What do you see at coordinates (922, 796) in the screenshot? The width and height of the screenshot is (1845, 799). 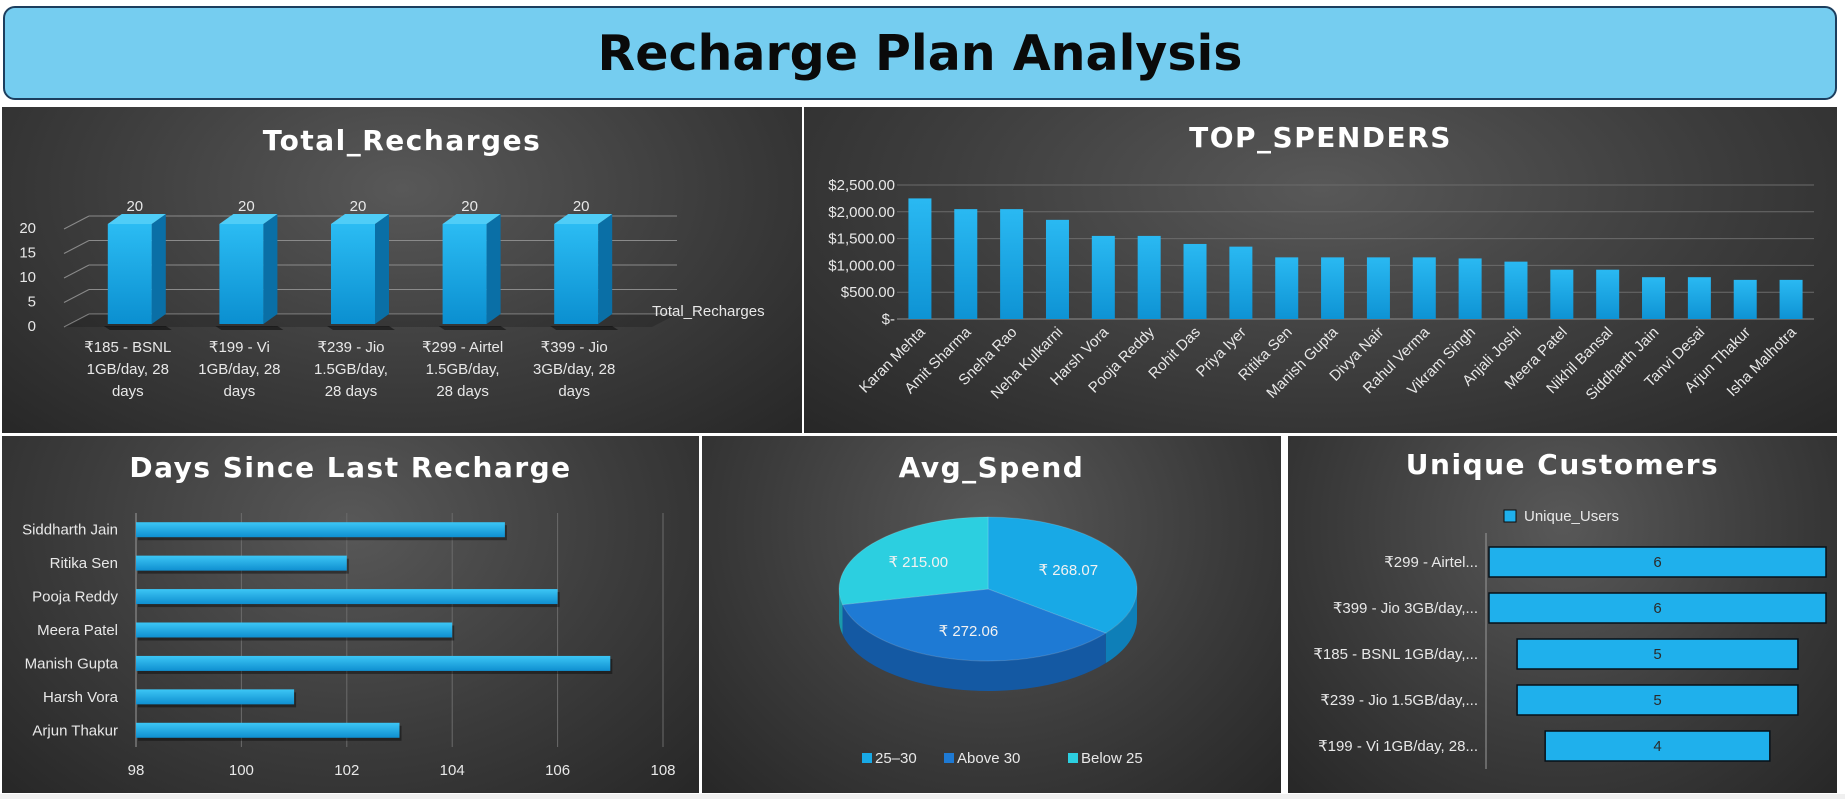 I see `sheet-bottom-strip` at bounding box center [922, 796].